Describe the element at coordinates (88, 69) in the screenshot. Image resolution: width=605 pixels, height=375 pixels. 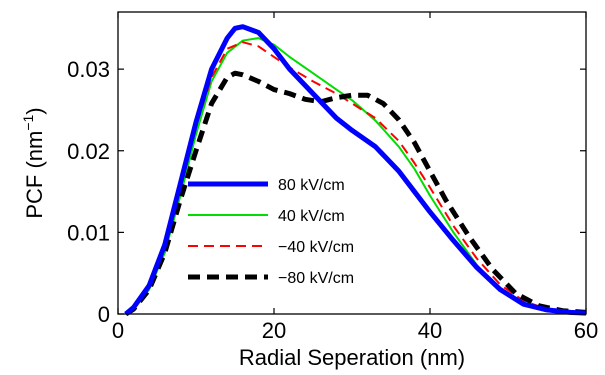
I see `y-tick-label: 0.03` at that location.